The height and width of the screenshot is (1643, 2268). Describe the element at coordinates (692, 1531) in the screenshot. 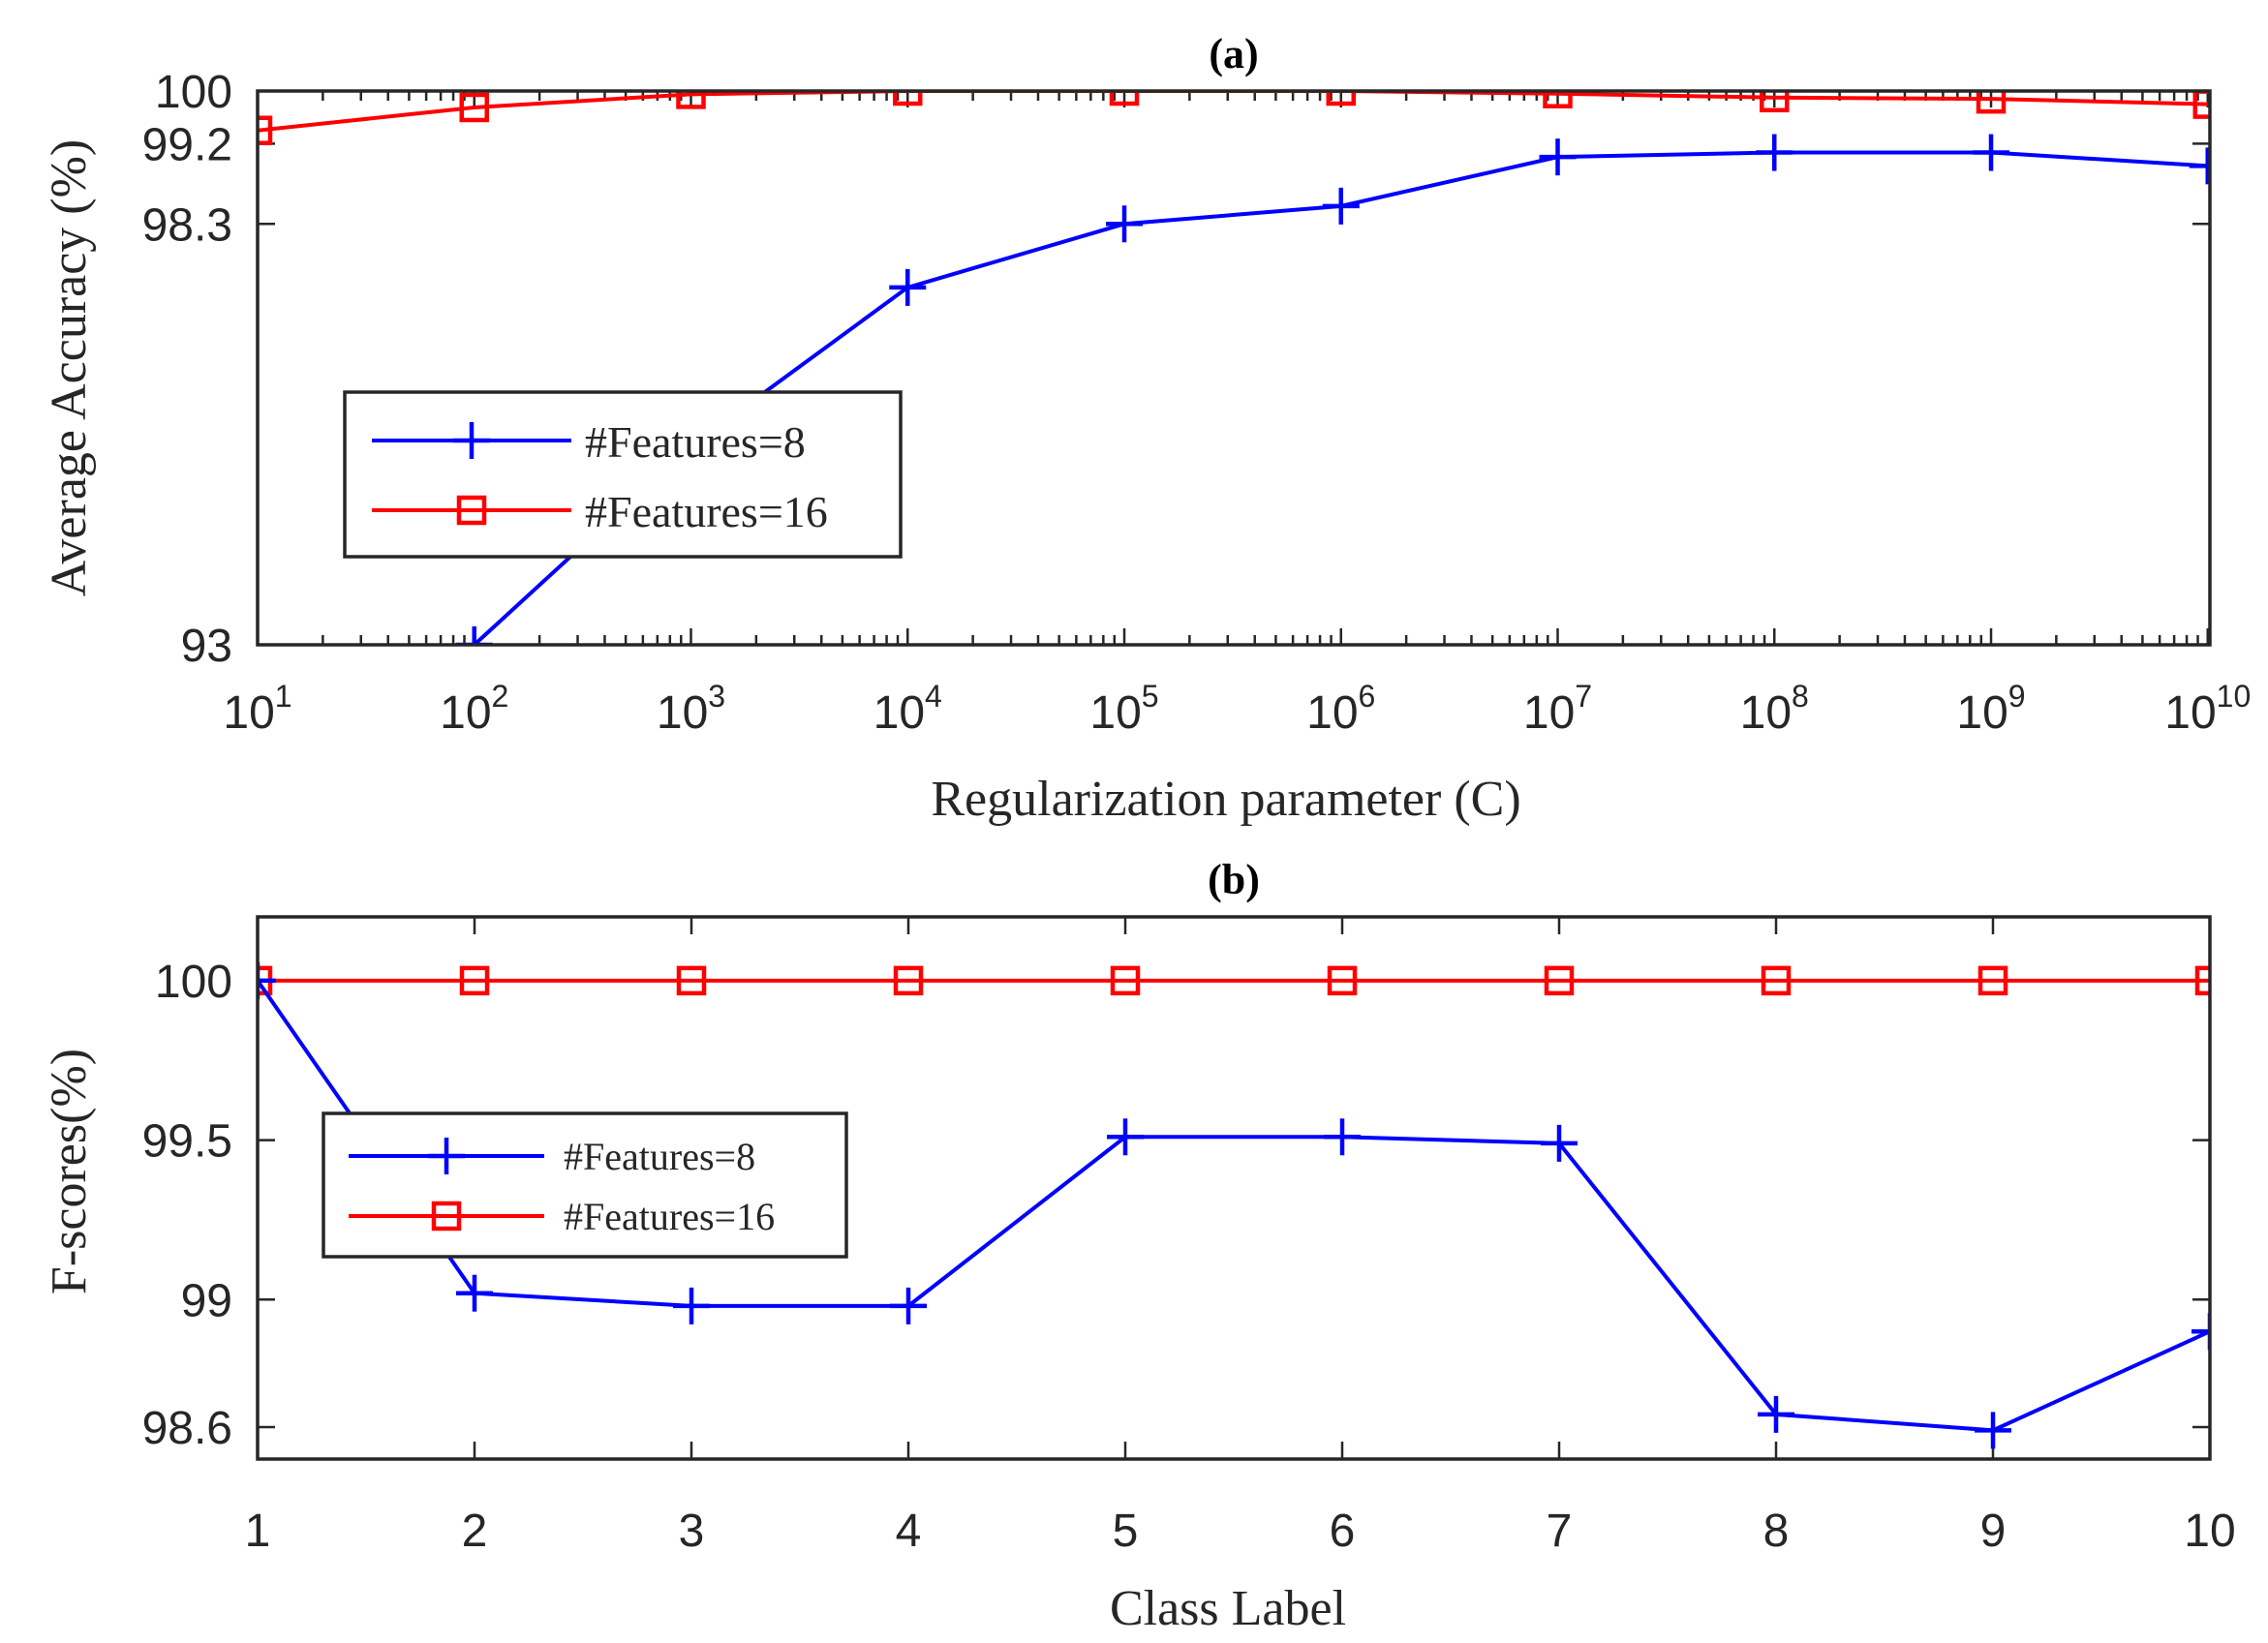

I see `chart-b-x-tick-label: 3` at that location.